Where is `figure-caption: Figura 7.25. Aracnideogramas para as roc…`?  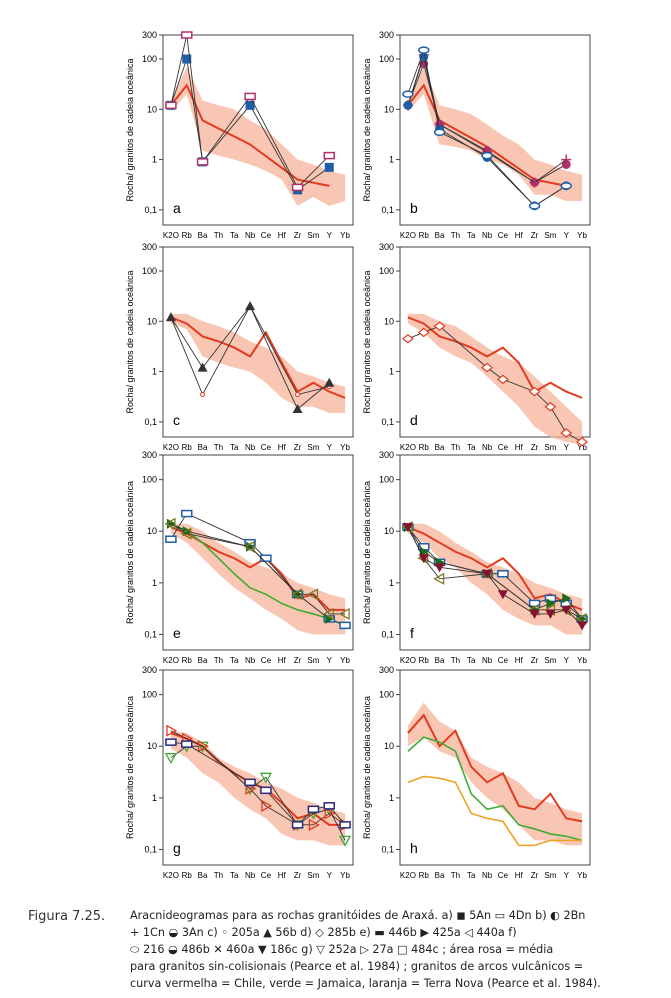 figure-caption: Figura 7.25. Aracnideogramas para as roc… is located at coordinates (335, 951).